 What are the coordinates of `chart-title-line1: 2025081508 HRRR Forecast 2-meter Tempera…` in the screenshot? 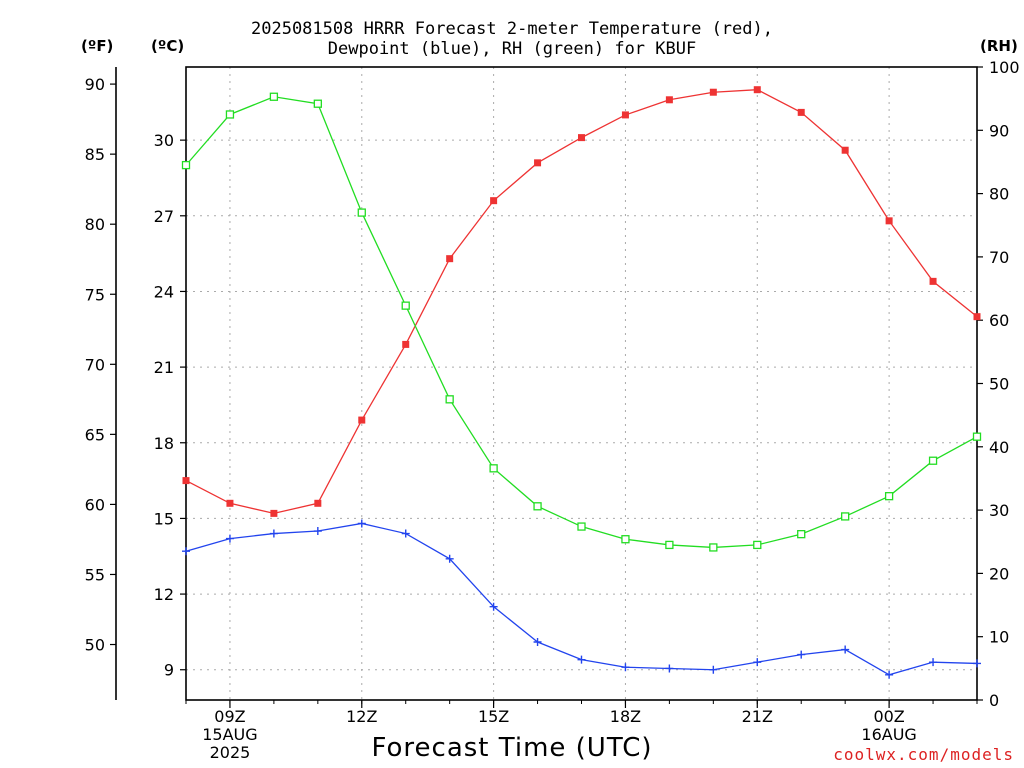 It's located at (512, 29).